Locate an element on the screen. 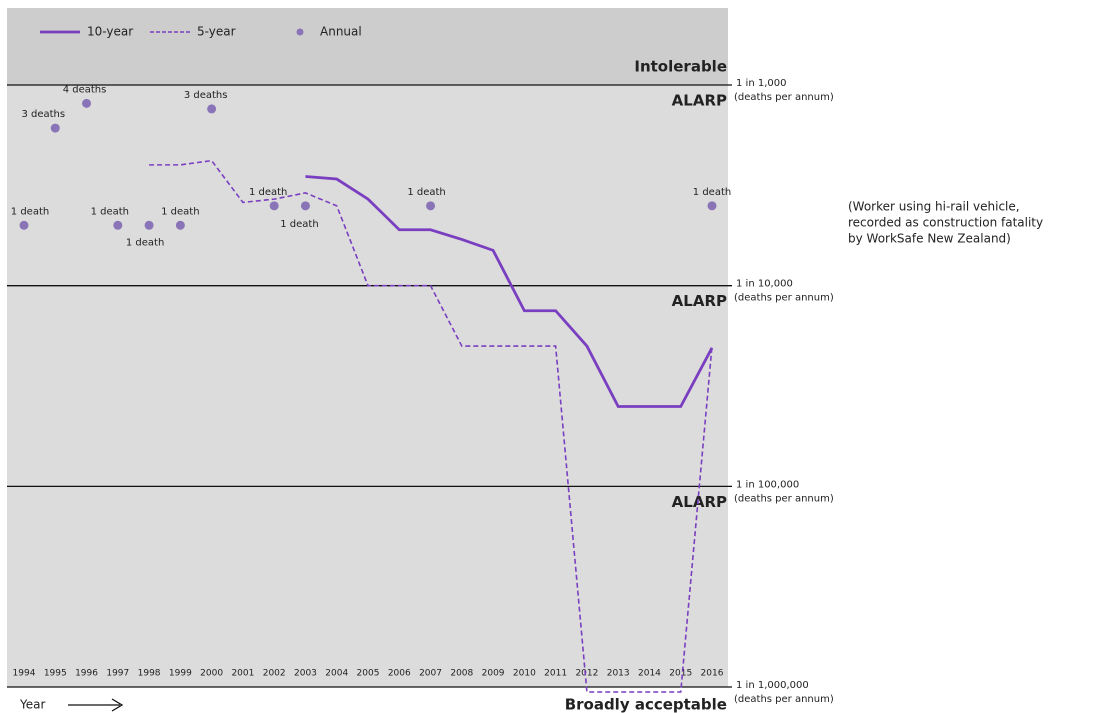 The height and width of the screenshot is (713, 1104). note-text: recorded as construction fatality is located at coordinates (945, 223).